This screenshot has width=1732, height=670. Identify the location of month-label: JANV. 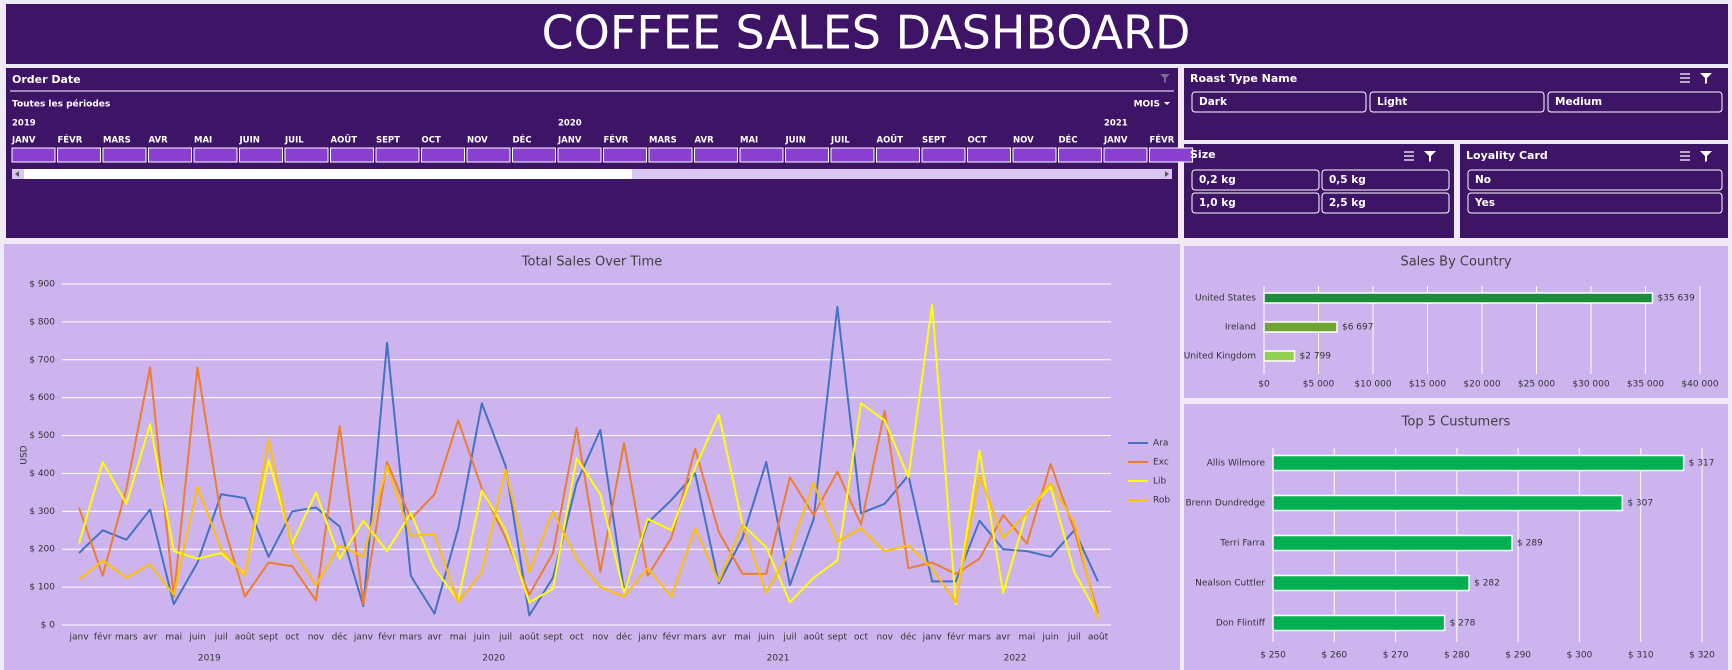
(23, 141).